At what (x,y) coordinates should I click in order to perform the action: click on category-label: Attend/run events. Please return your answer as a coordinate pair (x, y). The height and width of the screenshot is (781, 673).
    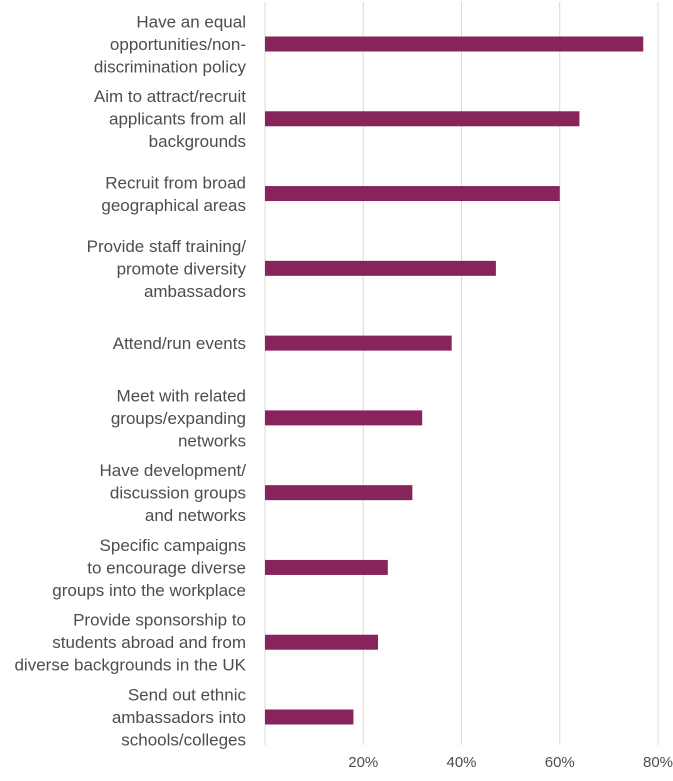
    Looking at the image, I should click on (179, 343).